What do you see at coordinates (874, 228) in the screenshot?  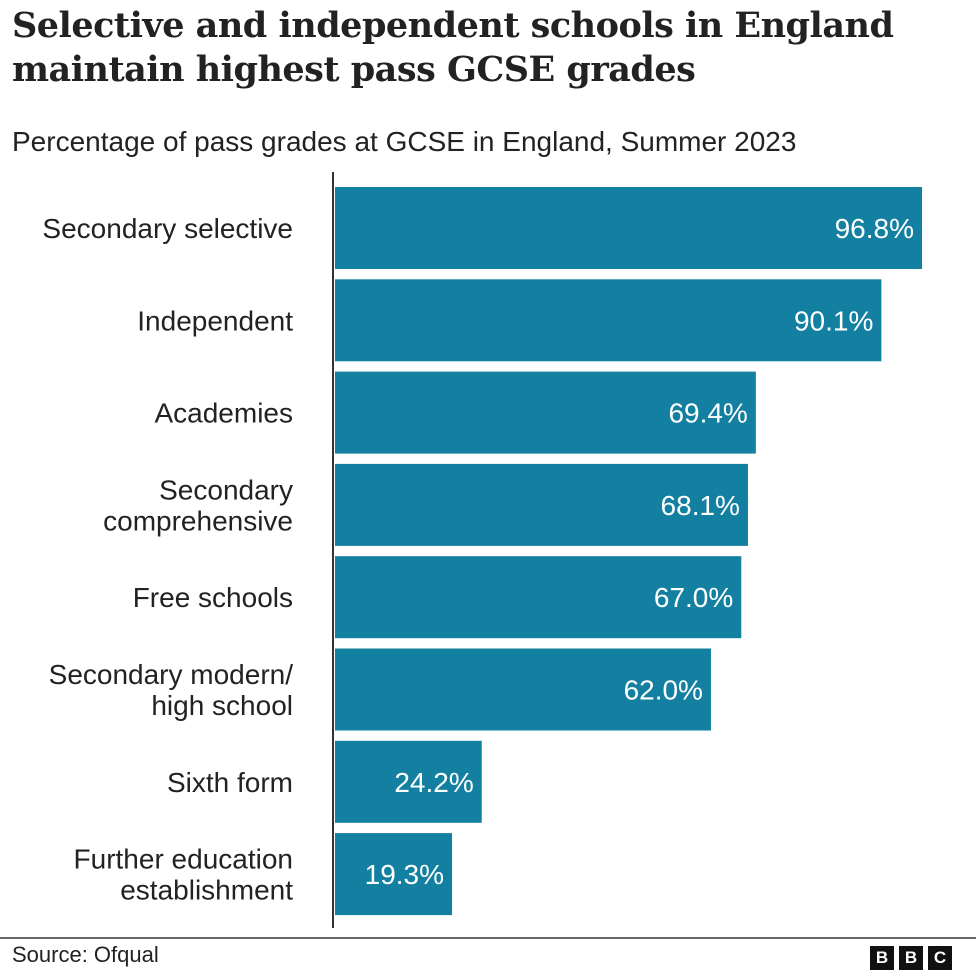 I see `value-label: 96.8%` at bounding box center [874, 228].